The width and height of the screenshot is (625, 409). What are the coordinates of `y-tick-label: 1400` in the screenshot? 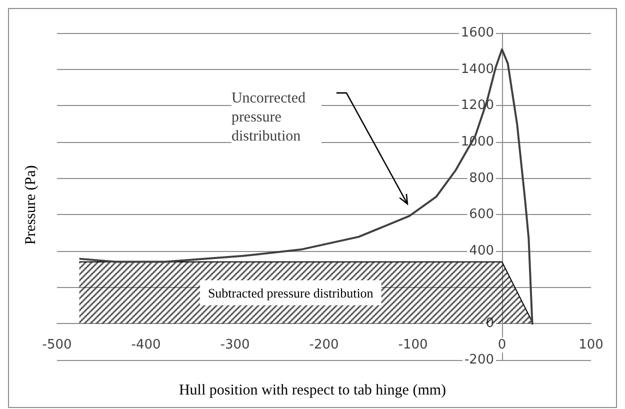 It's located at (477, 69).